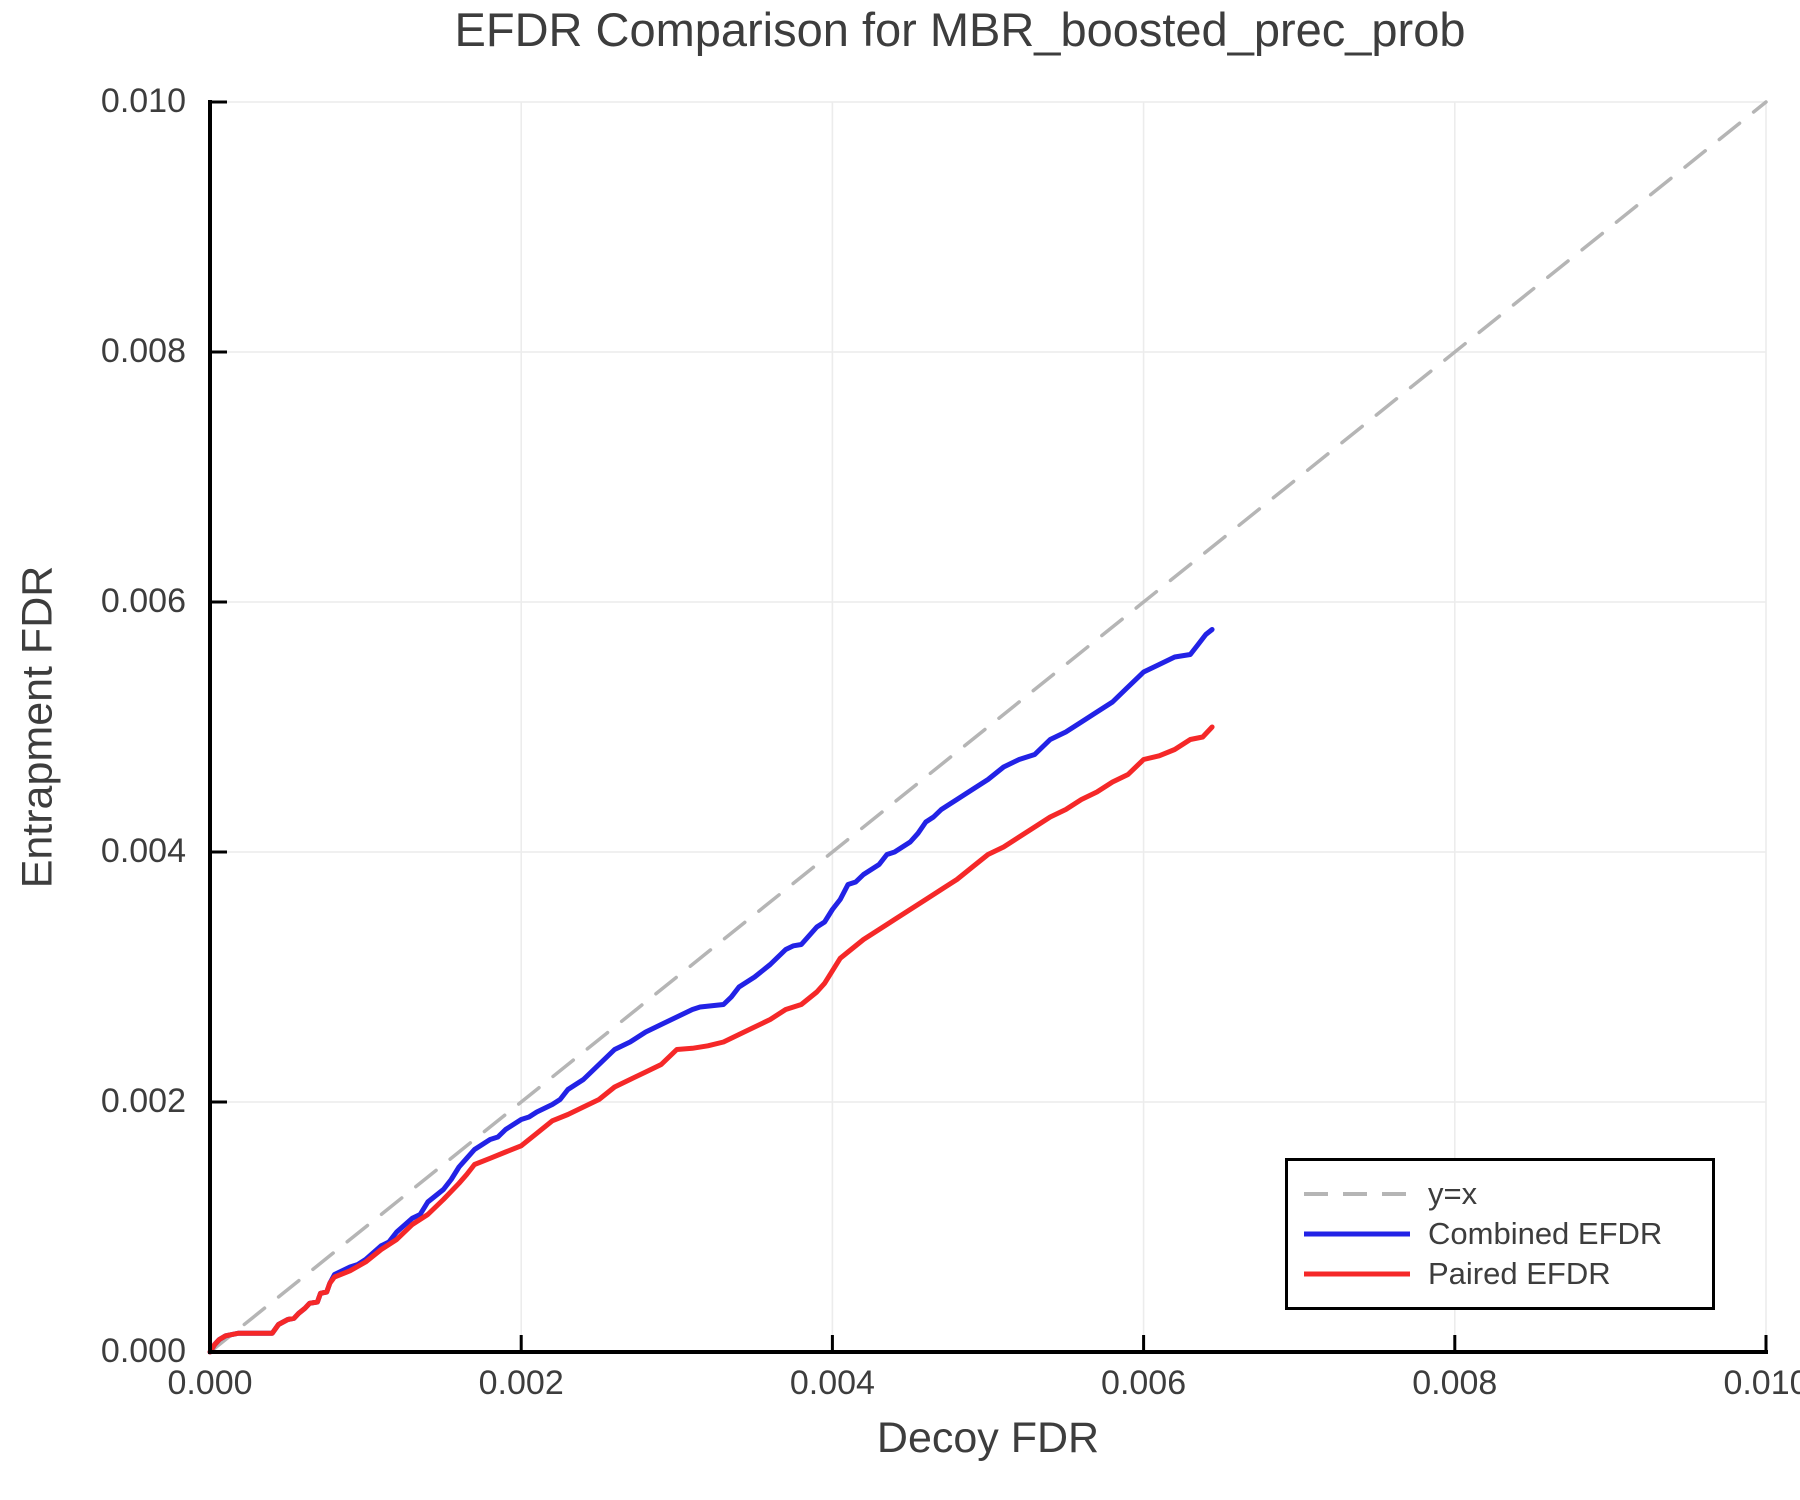 The height and width of the screenshot is (1500, 1800). What do you see at coordinates (143, 851) in the screenshot?
I see `y-tick-label: 0.004` at bounding box center [143, 851].